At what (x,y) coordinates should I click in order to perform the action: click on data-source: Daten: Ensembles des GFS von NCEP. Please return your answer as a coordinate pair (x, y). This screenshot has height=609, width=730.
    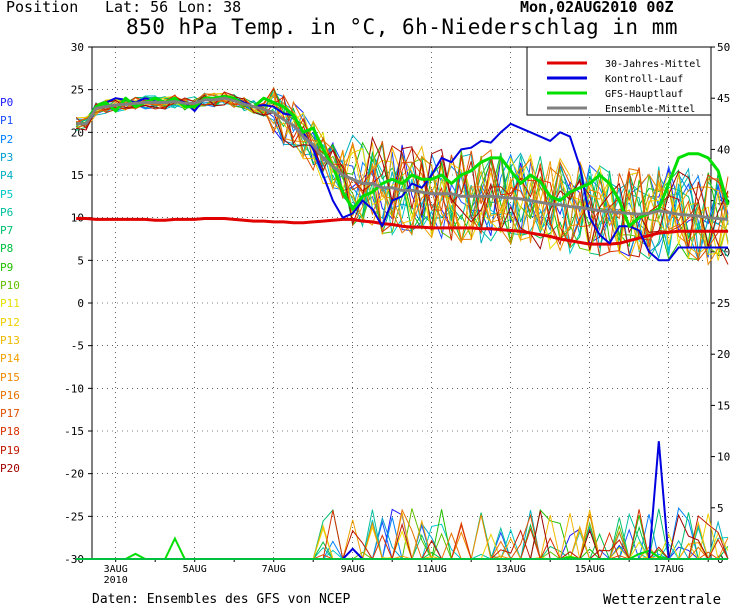
    Looking at the image, I should click on (221, 599).